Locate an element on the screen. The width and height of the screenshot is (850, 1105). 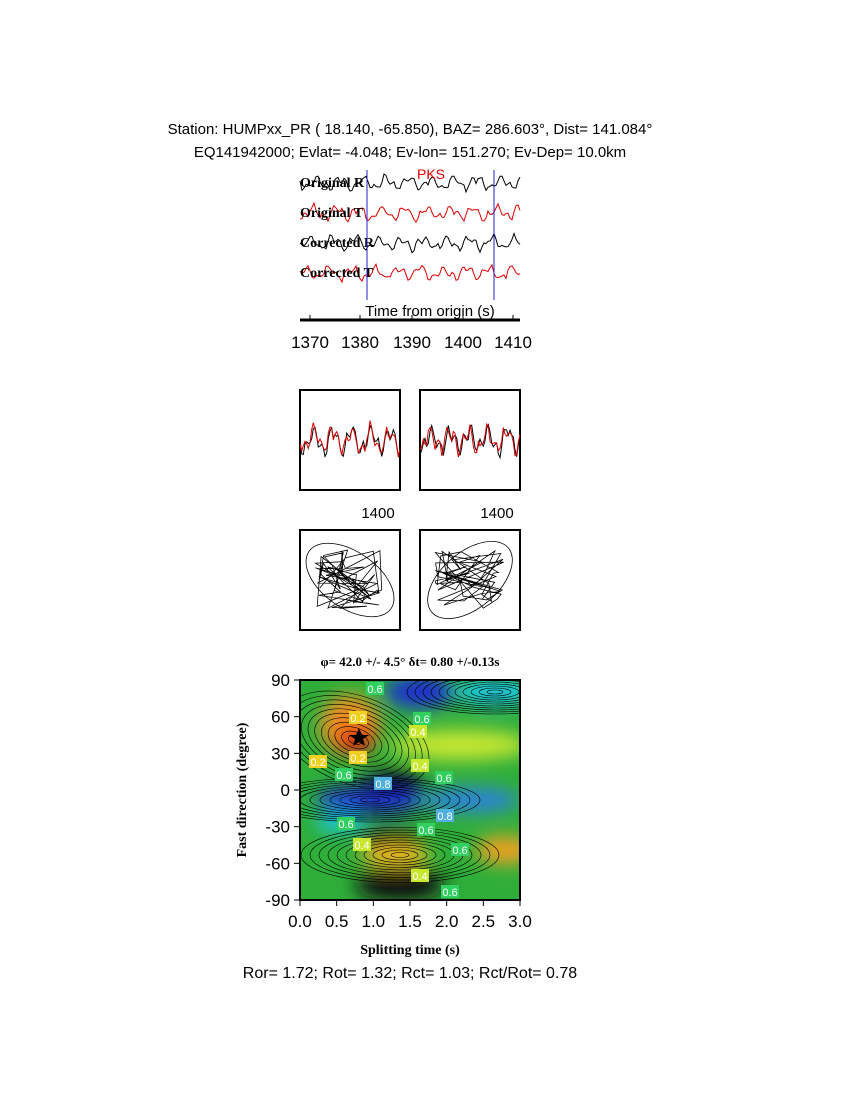
misfit-map is located at coordinates (410, 790).